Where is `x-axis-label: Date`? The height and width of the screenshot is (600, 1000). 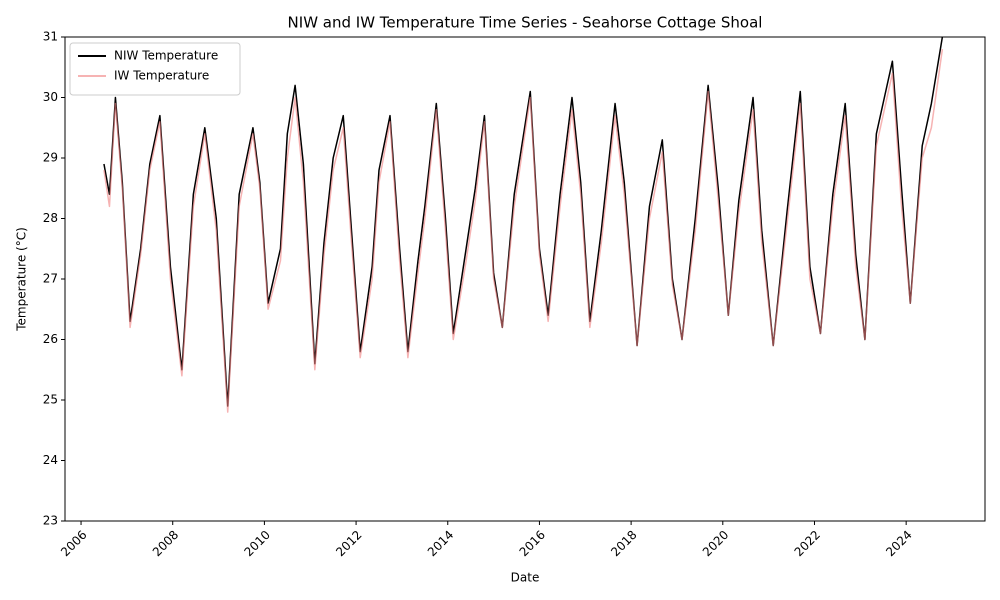
x-axis-label: Date is located at coordinates (525, 578).